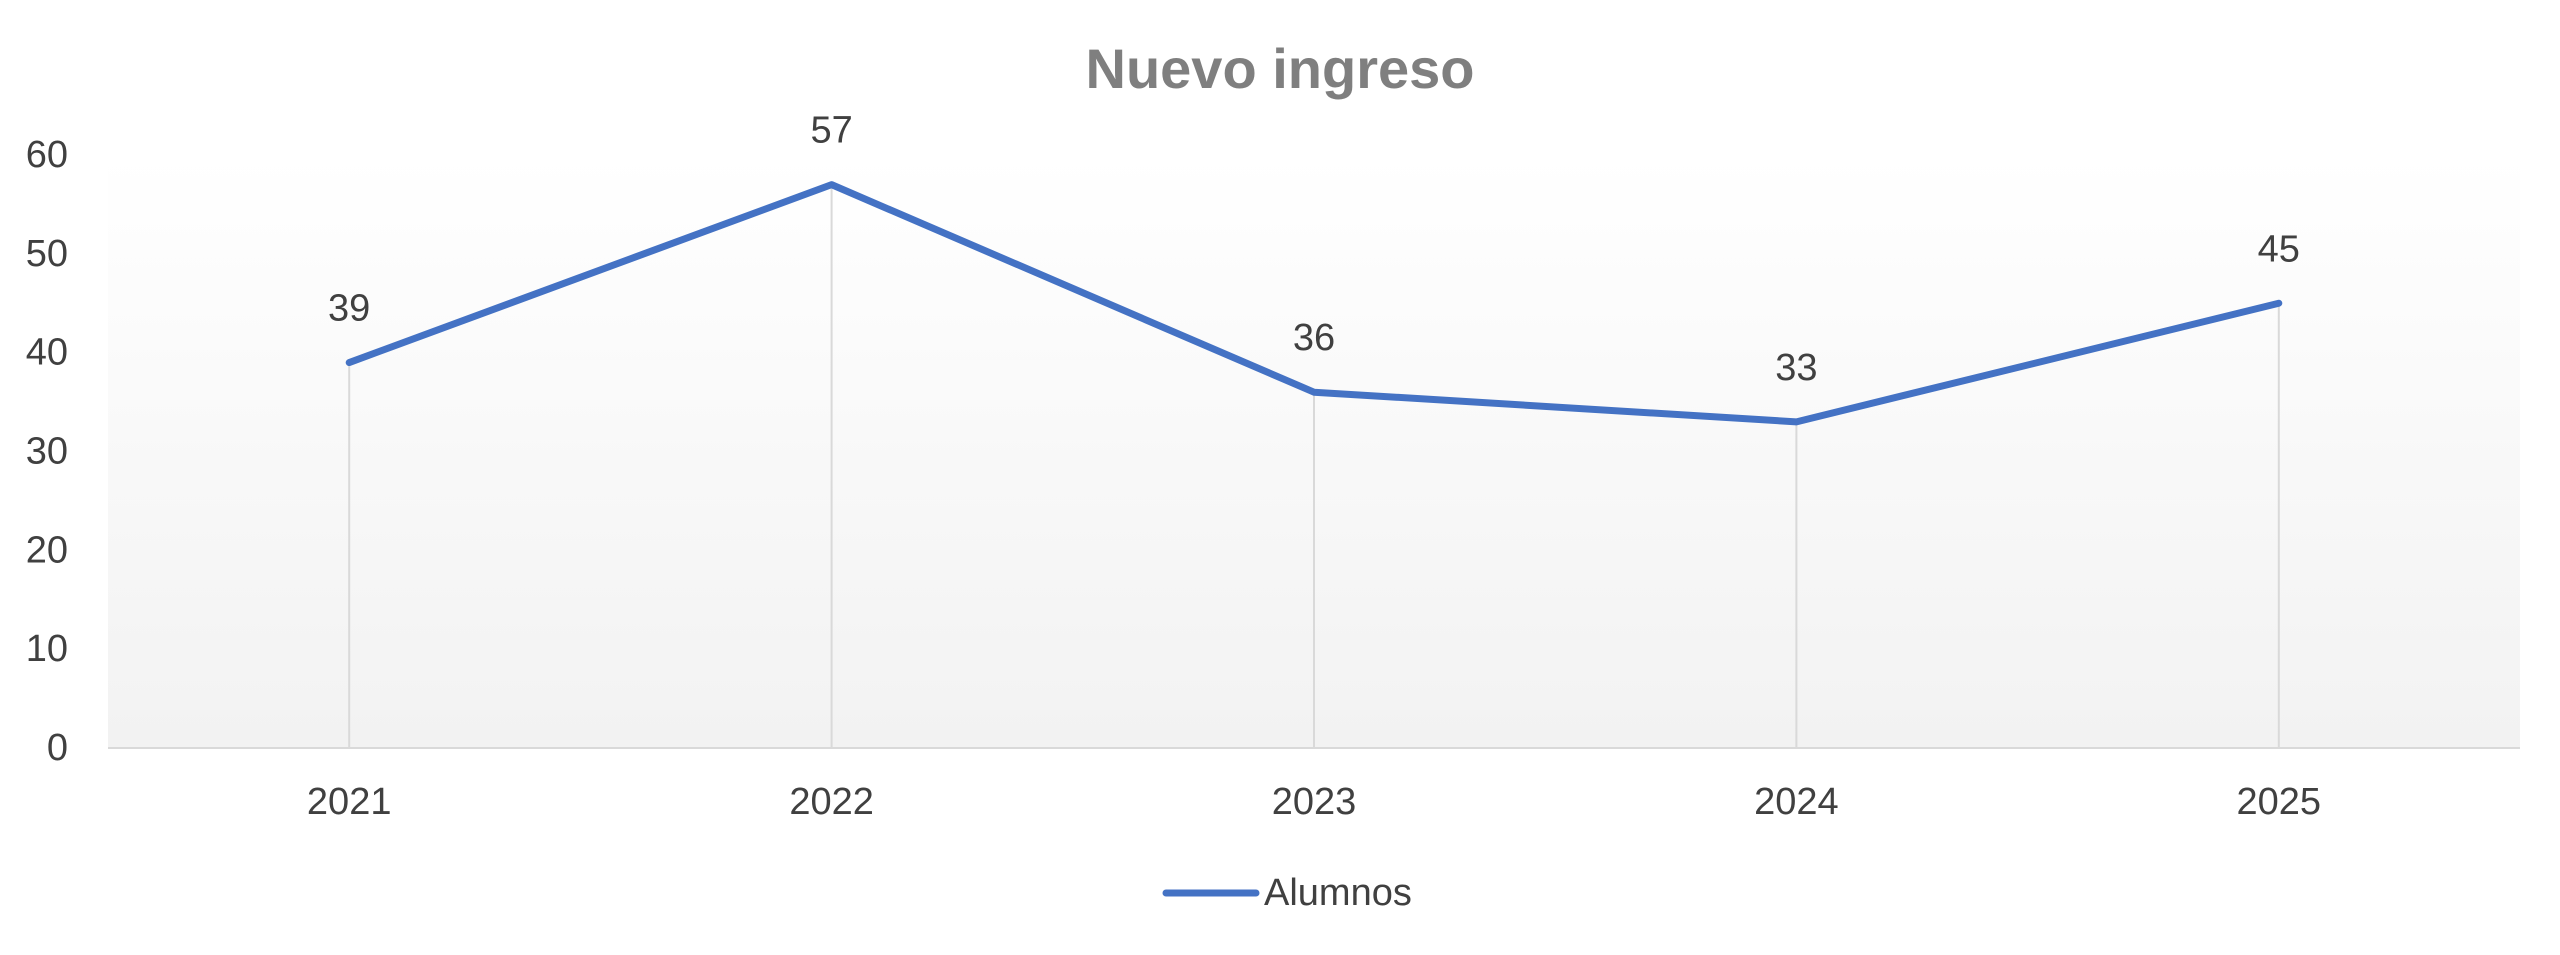 The width and height of the screenshot is (2560, 955). What do you see at coordinates (1314, 338) in the screenshot?
I see `data-label: 36` at bounding box center [1314, 338].